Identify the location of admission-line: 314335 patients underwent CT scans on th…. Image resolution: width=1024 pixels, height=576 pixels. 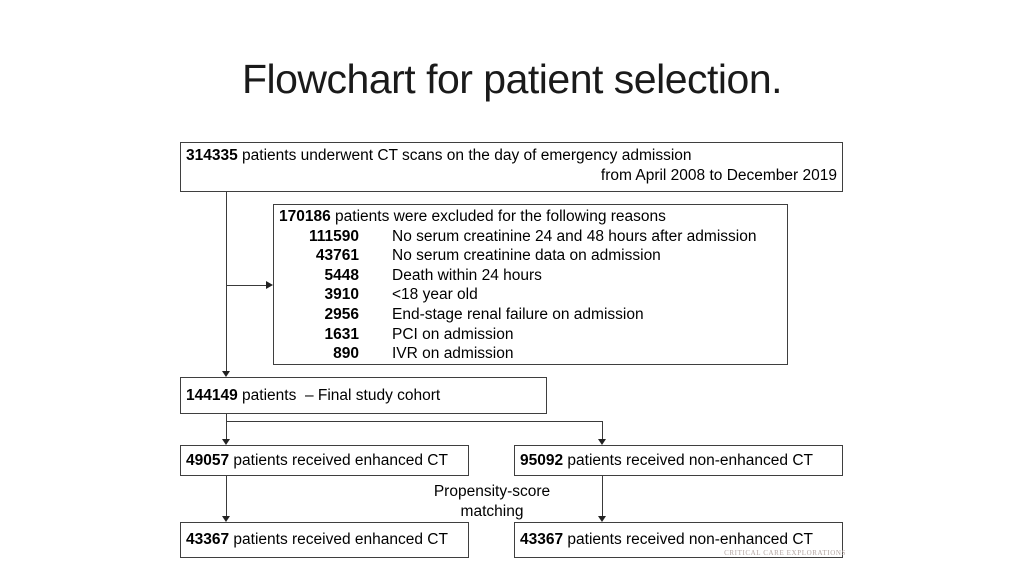
(511, 156).